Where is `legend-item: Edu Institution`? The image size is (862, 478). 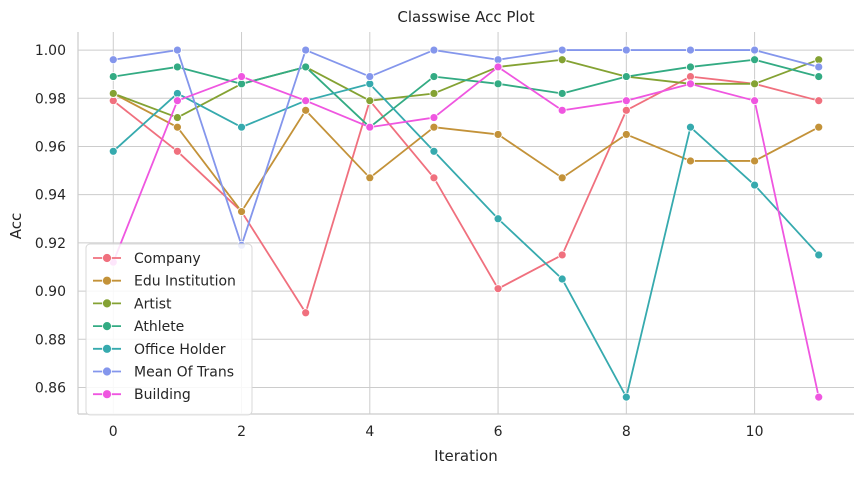 legend-item: Edu Institution is located at coordinates (164, 282).